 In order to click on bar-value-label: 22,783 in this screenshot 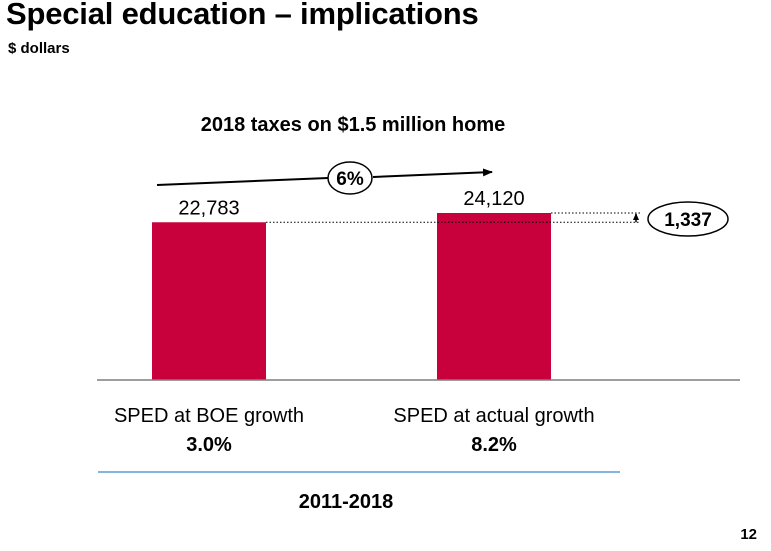, I will do `click(208, 208)`.